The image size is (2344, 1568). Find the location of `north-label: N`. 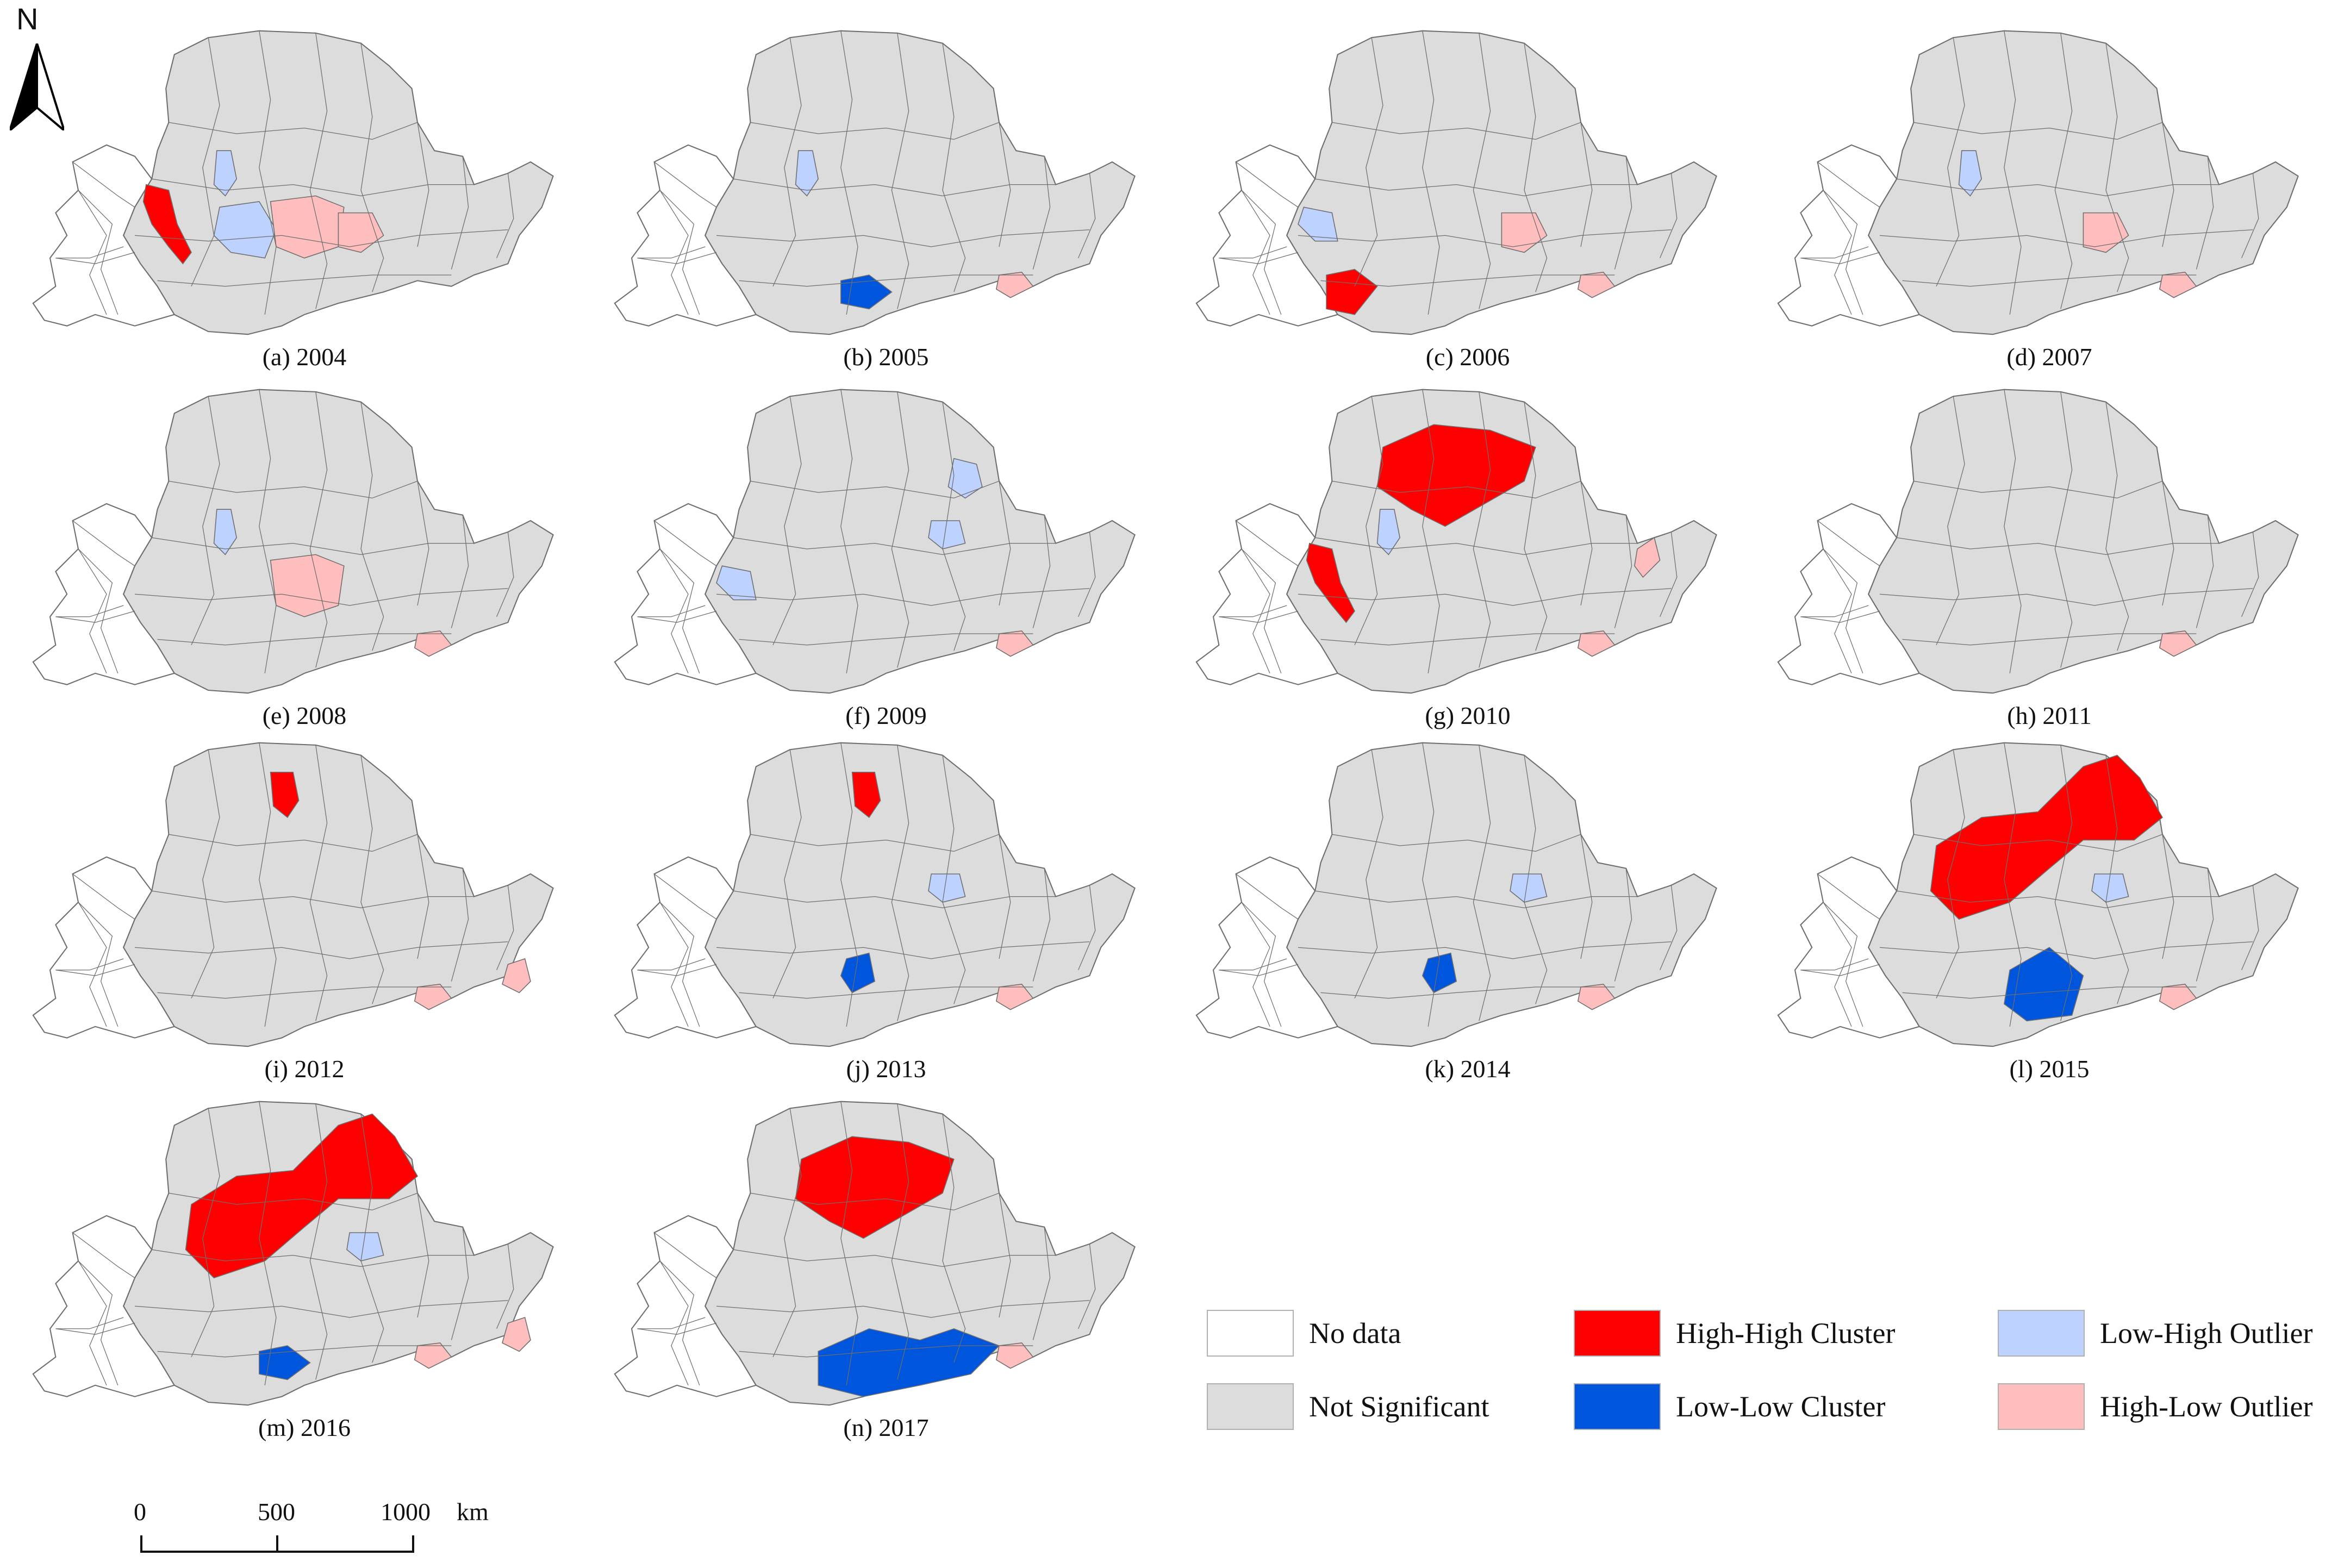

north-label: N is located at coordinates (28, 19).